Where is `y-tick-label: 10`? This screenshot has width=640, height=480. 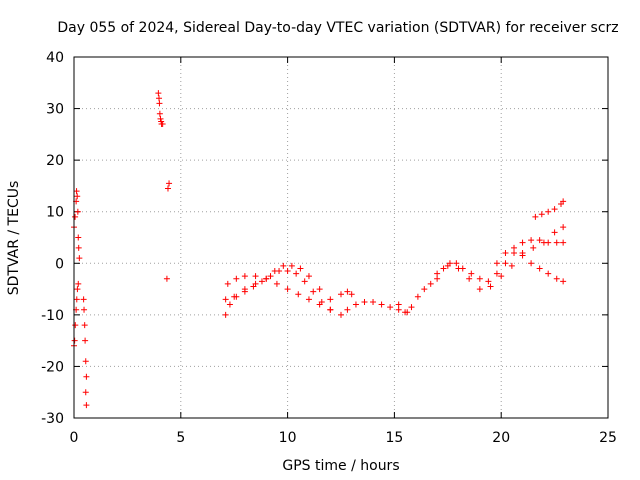
y-tick-label: 10 is located at coordinates (55, 213).